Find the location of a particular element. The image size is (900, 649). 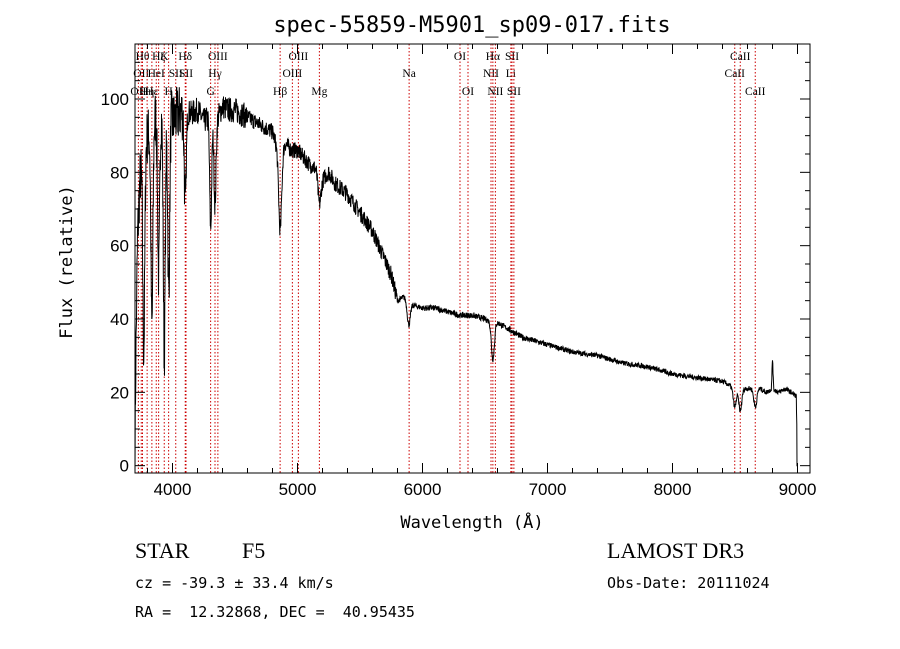

line-marker-label: Hζ is located at coordinates (158, 57).